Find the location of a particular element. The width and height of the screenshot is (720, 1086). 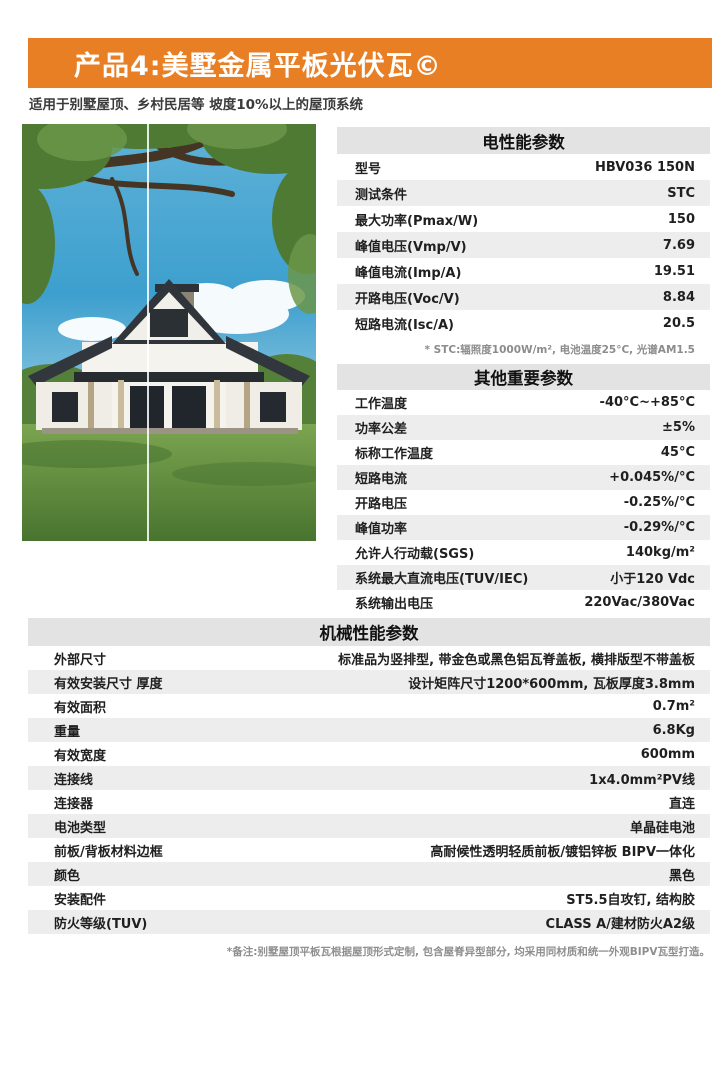

spec-label: 开路电压 is located at coordinates (381, 504).